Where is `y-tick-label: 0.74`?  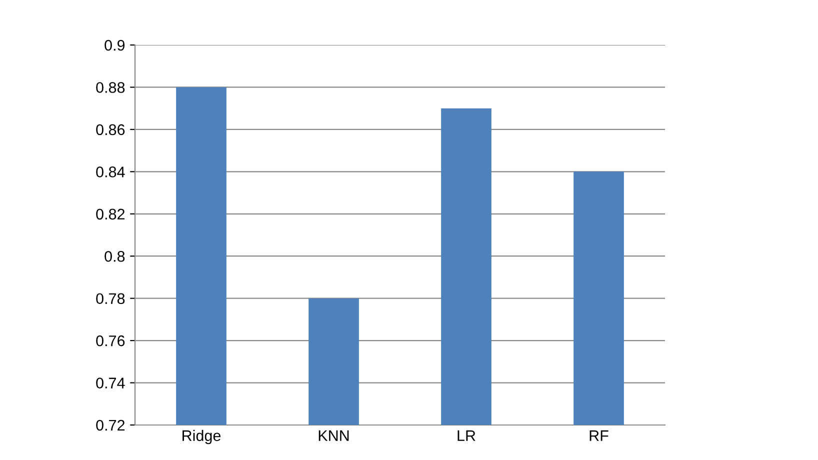
y-tick-label: 0.74 is located at coordinates (110, 383).